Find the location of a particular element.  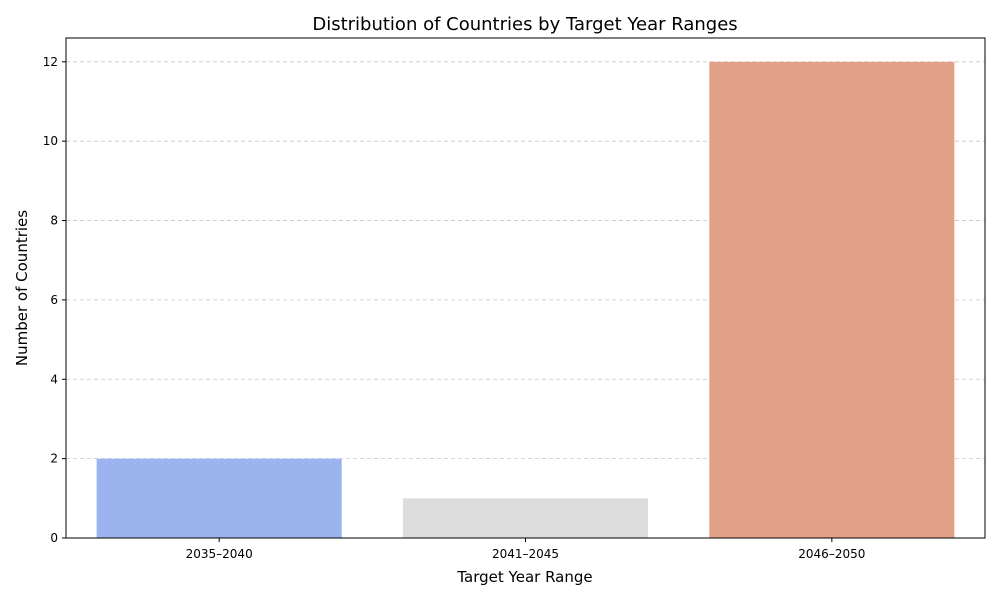

y-axis-ticks: 0 2 4 6 8 10 12 is located at coordinates (54, 300).